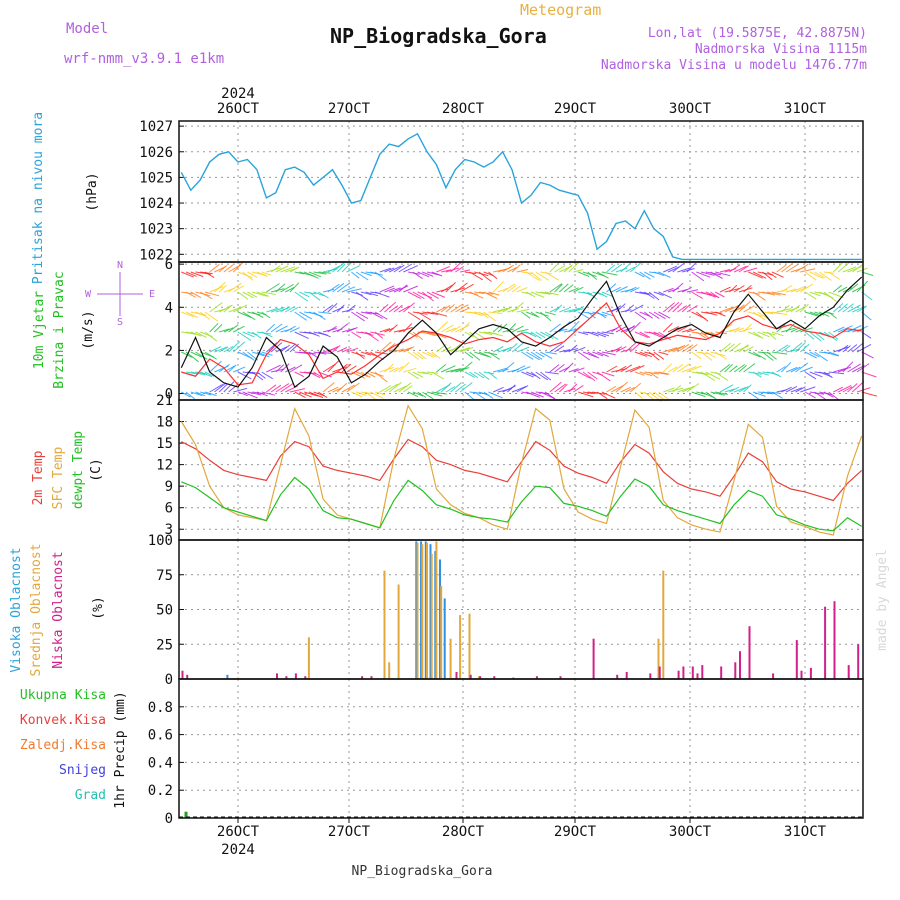 The height and width of the screenshot is (900, 900). Describe the element at coordinates (575, 832) in the screenshot. I see `bottom-day-label: 29OCT` at that location.